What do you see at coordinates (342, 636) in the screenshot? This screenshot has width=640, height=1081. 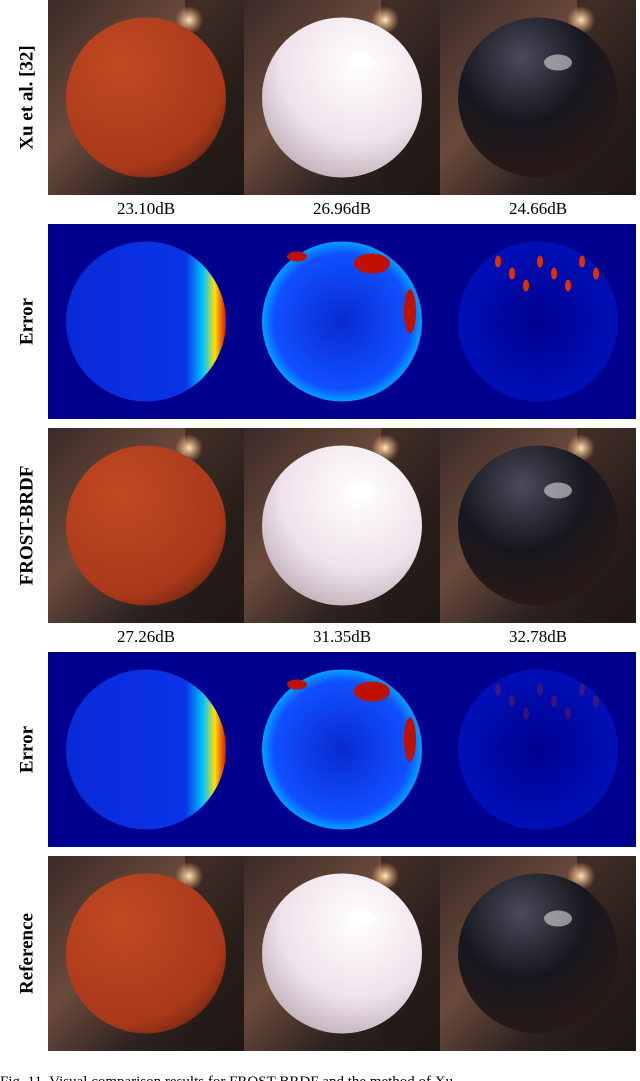 I see `psnr-label: 31.35dB` at bounding box center [342, 636].